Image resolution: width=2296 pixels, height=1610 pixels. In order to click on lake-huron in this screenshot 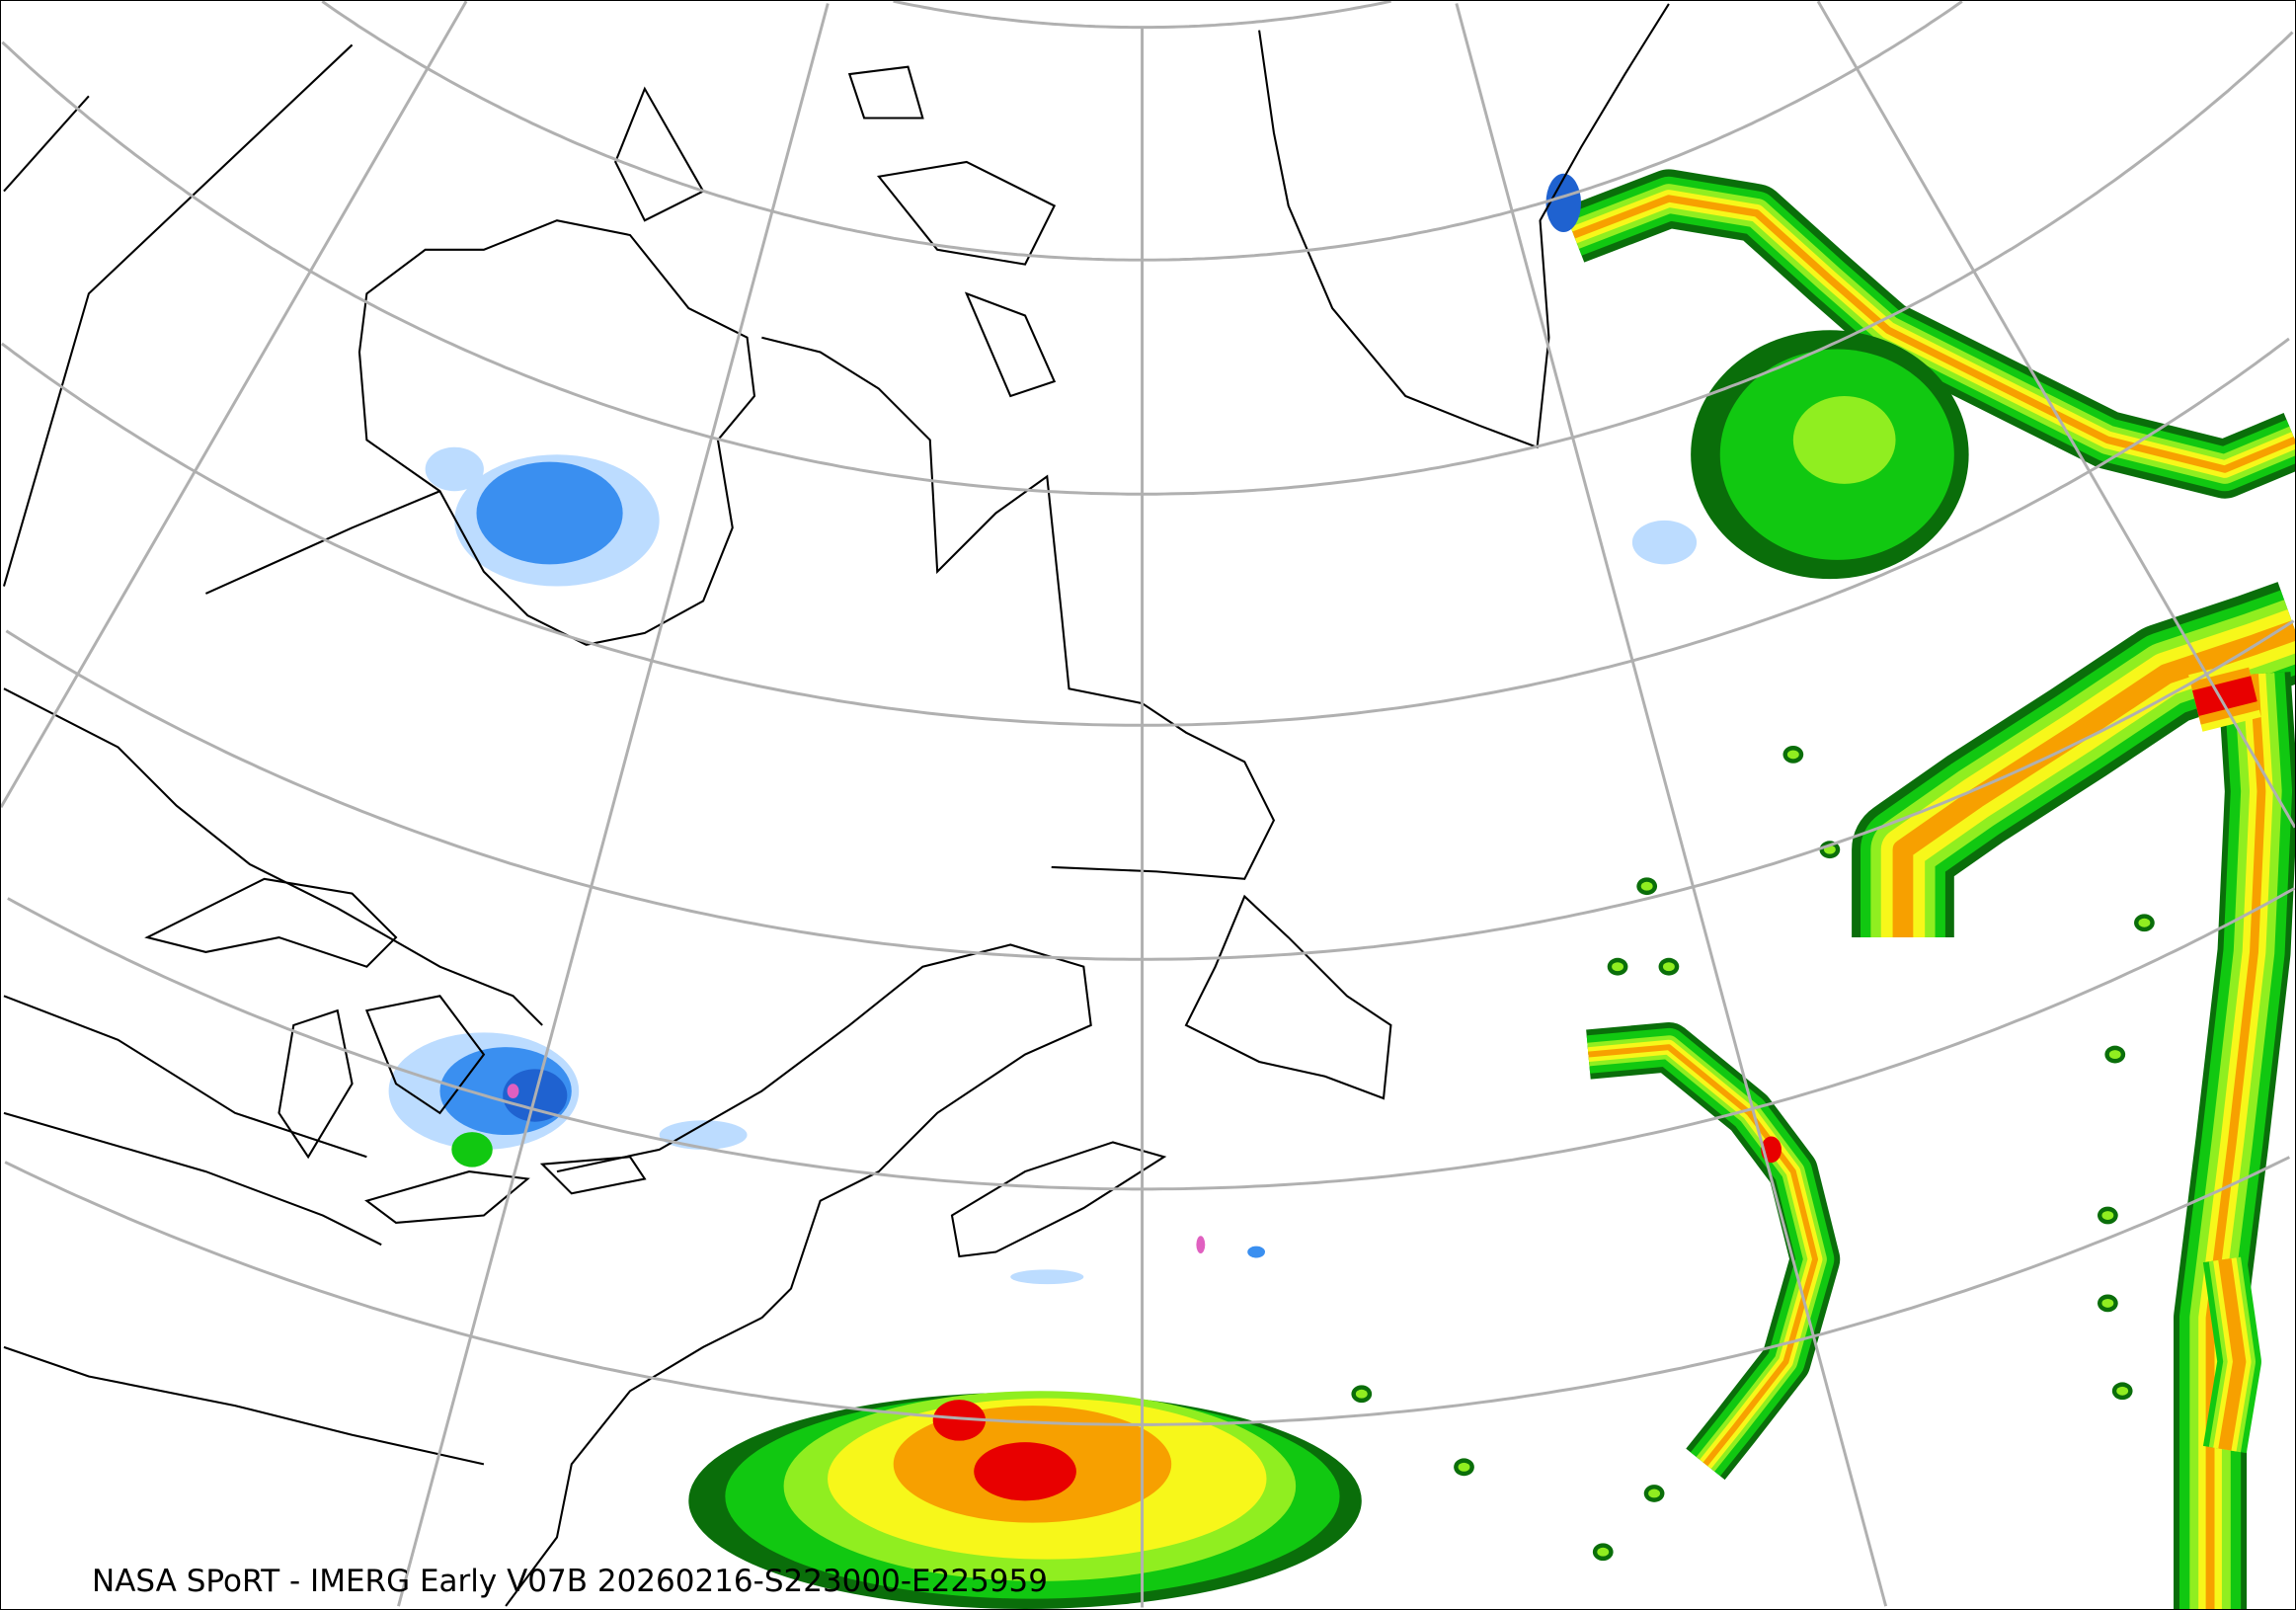, I will do `click(425, 1055)`.